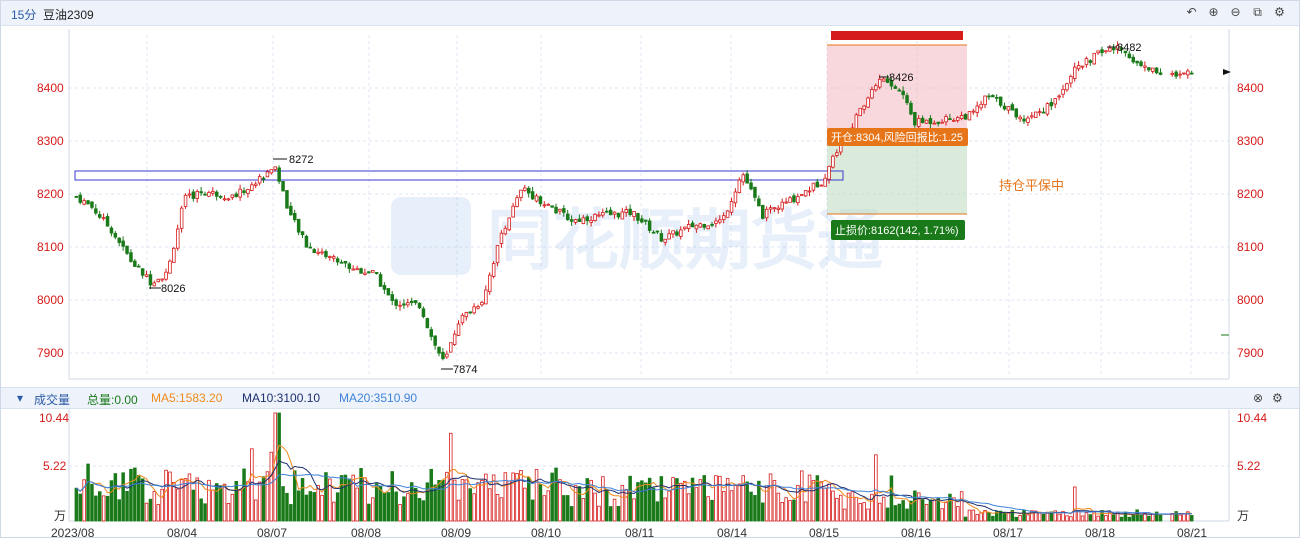 This screenshot has height=540, width=1300. I want to click on stop-label: 止损价:8162(142, 1.71%), so click(897, 230).